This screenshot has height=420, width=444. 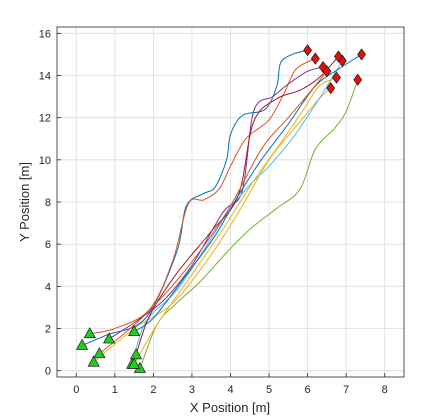 I want to click on x-tick-label: 2, so click(x=153, y=390).